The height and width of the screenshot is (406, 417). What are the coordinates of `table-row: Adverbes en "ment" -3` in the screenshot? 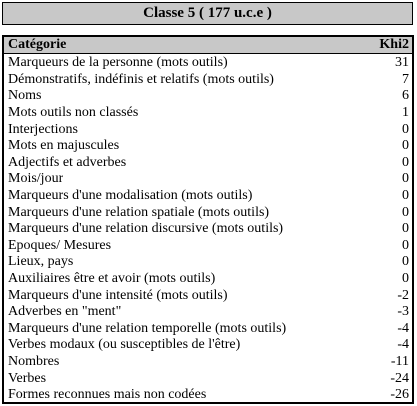 It's located at (208, 312).